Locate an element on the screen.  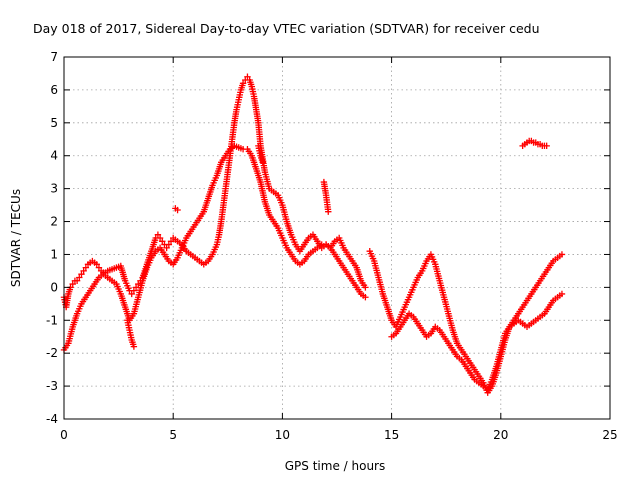
y-tick-label: 3 is located at coordinates (54, 189).